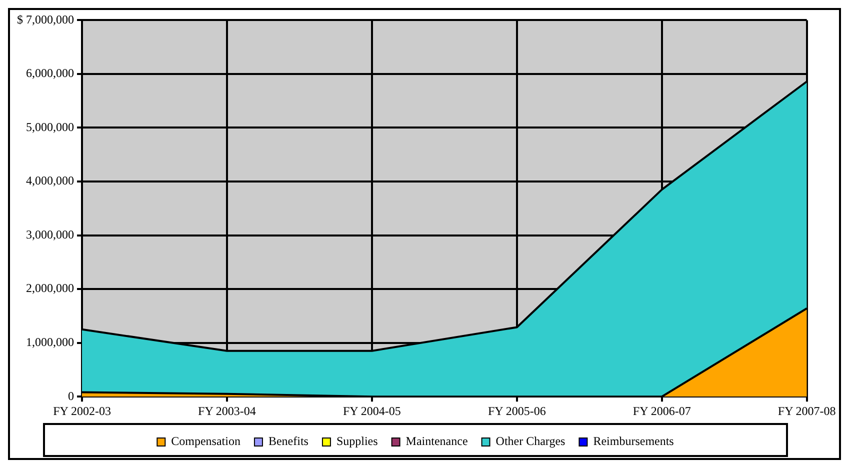  Describe the element at coordinates (661, 411) in the screenshot. I see `x-tick-label: FY 2006-07` at that location.